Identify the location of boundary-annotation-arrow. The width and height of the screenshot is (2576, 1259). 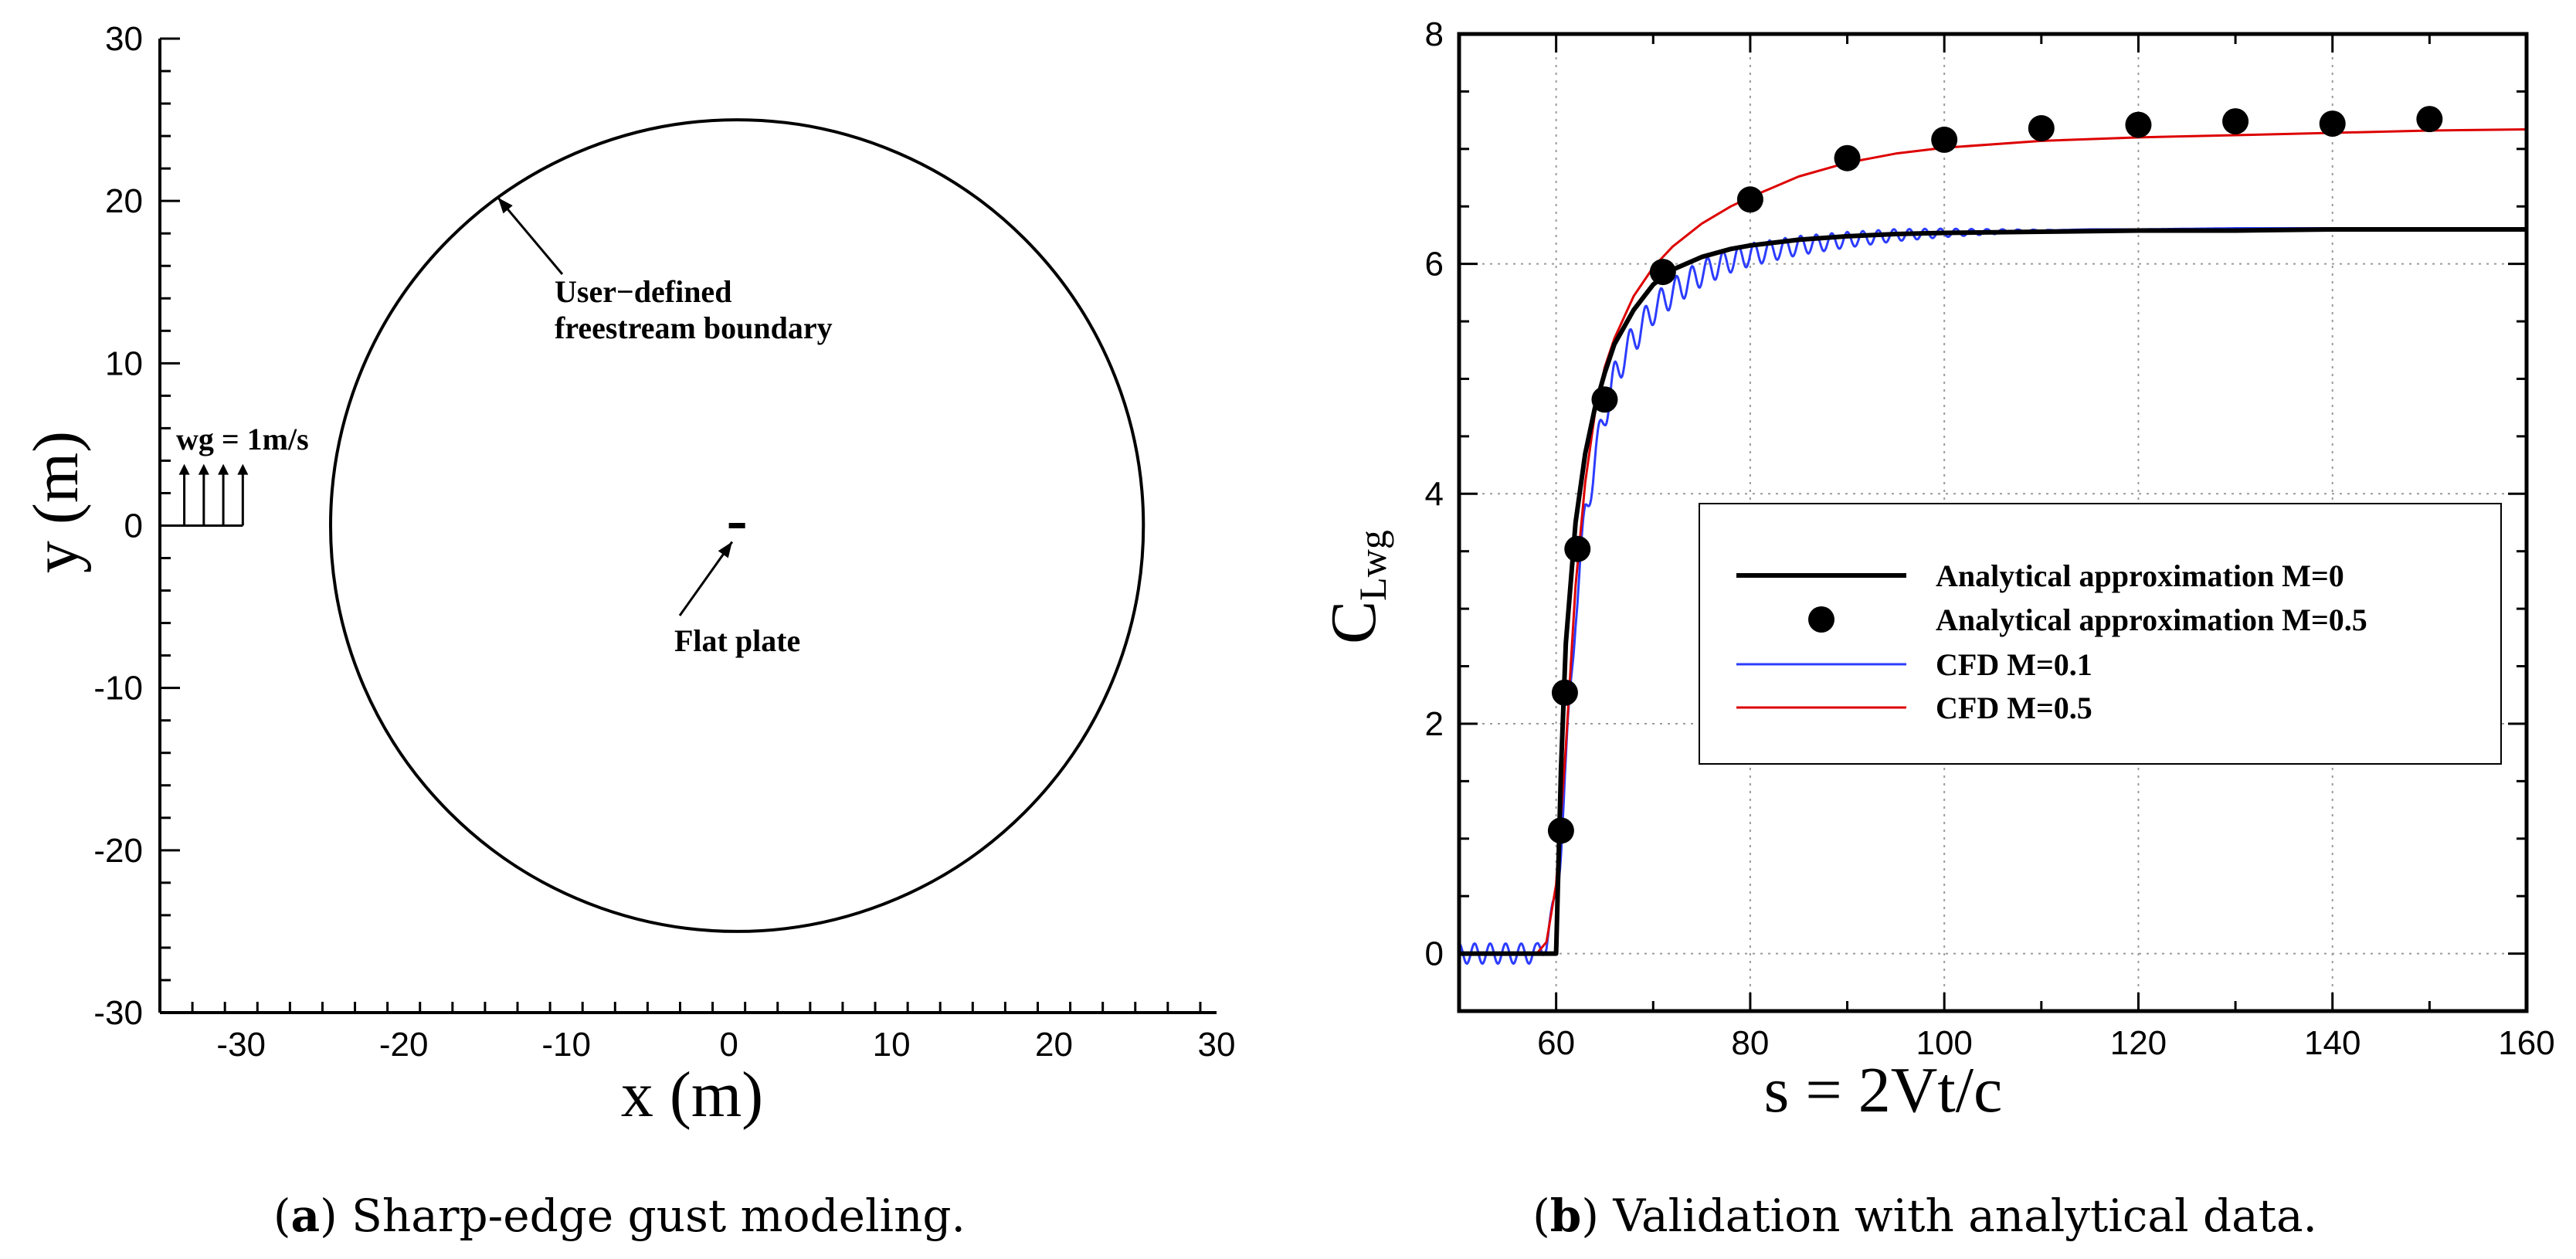
(530, 235).